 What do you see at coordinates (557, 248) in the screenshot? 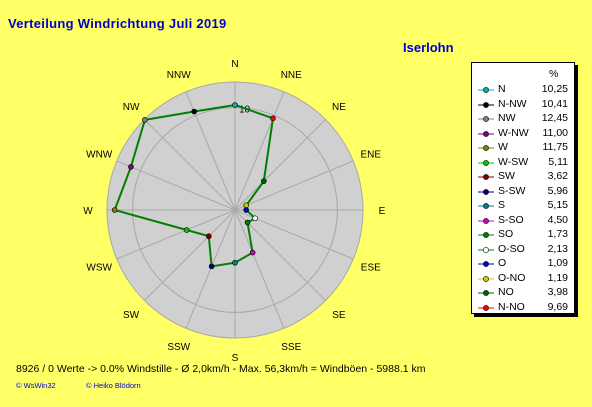
I see `legend-value: 2,13` at bounding box center [557, 248].